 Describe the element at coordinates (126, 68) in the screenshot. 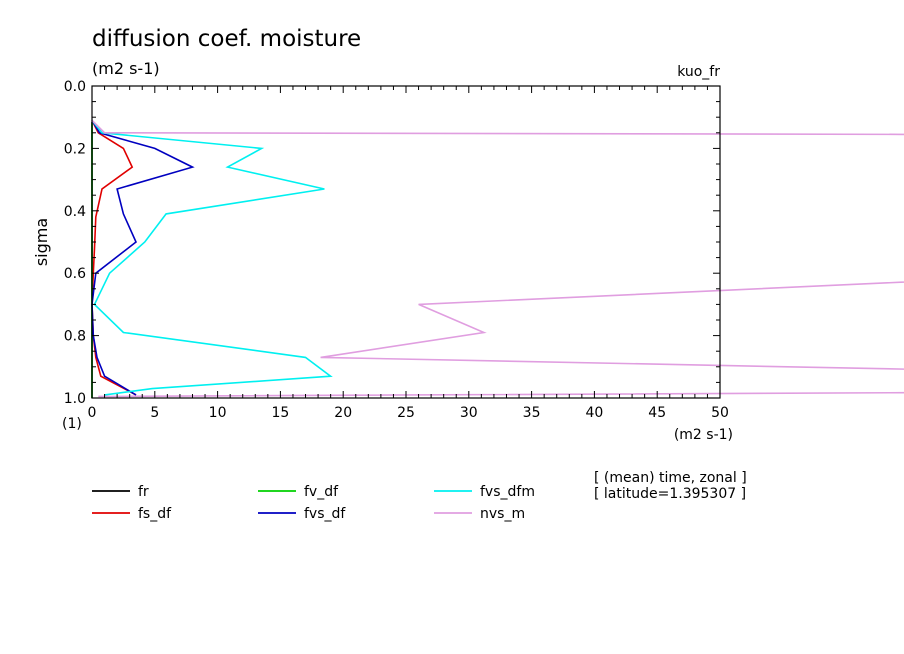

I see `chart-units-label: (m2 s-1)` at that location.